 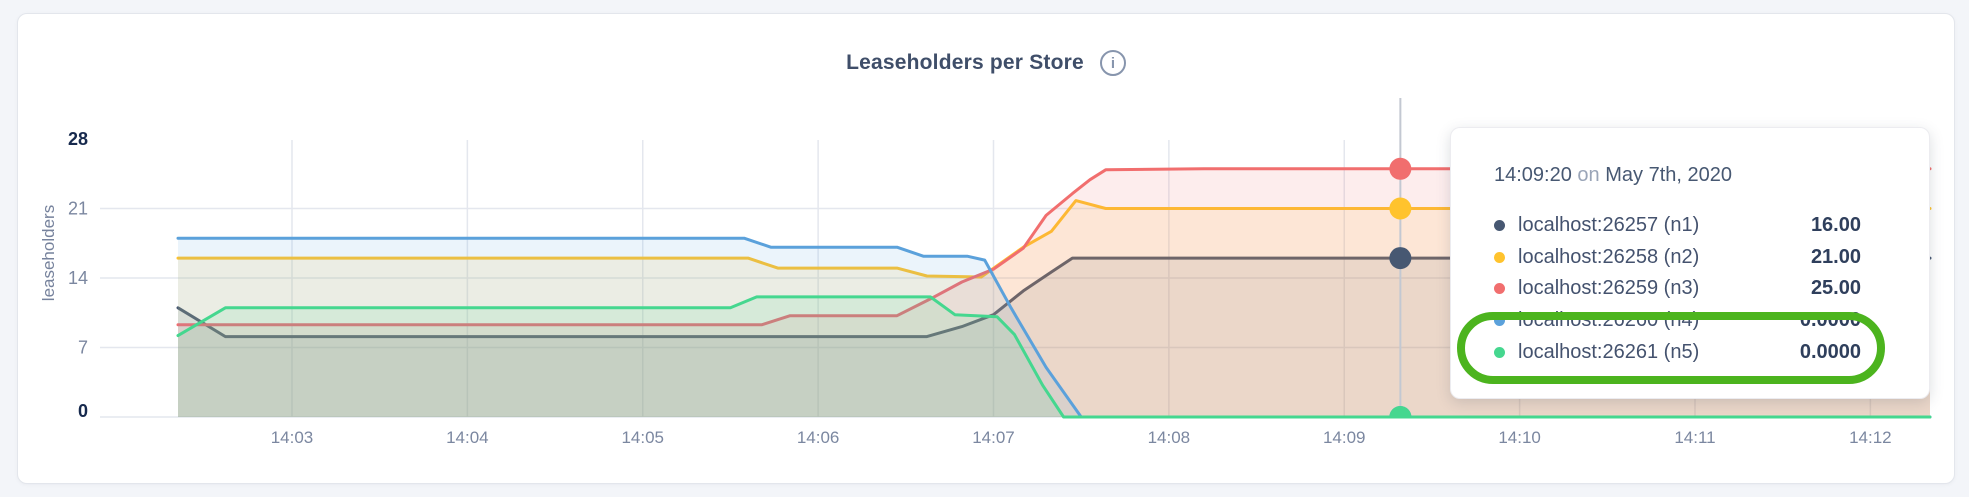 I want to click on series-label: localhost:26257 (n1), so click(x=1609, y=225).